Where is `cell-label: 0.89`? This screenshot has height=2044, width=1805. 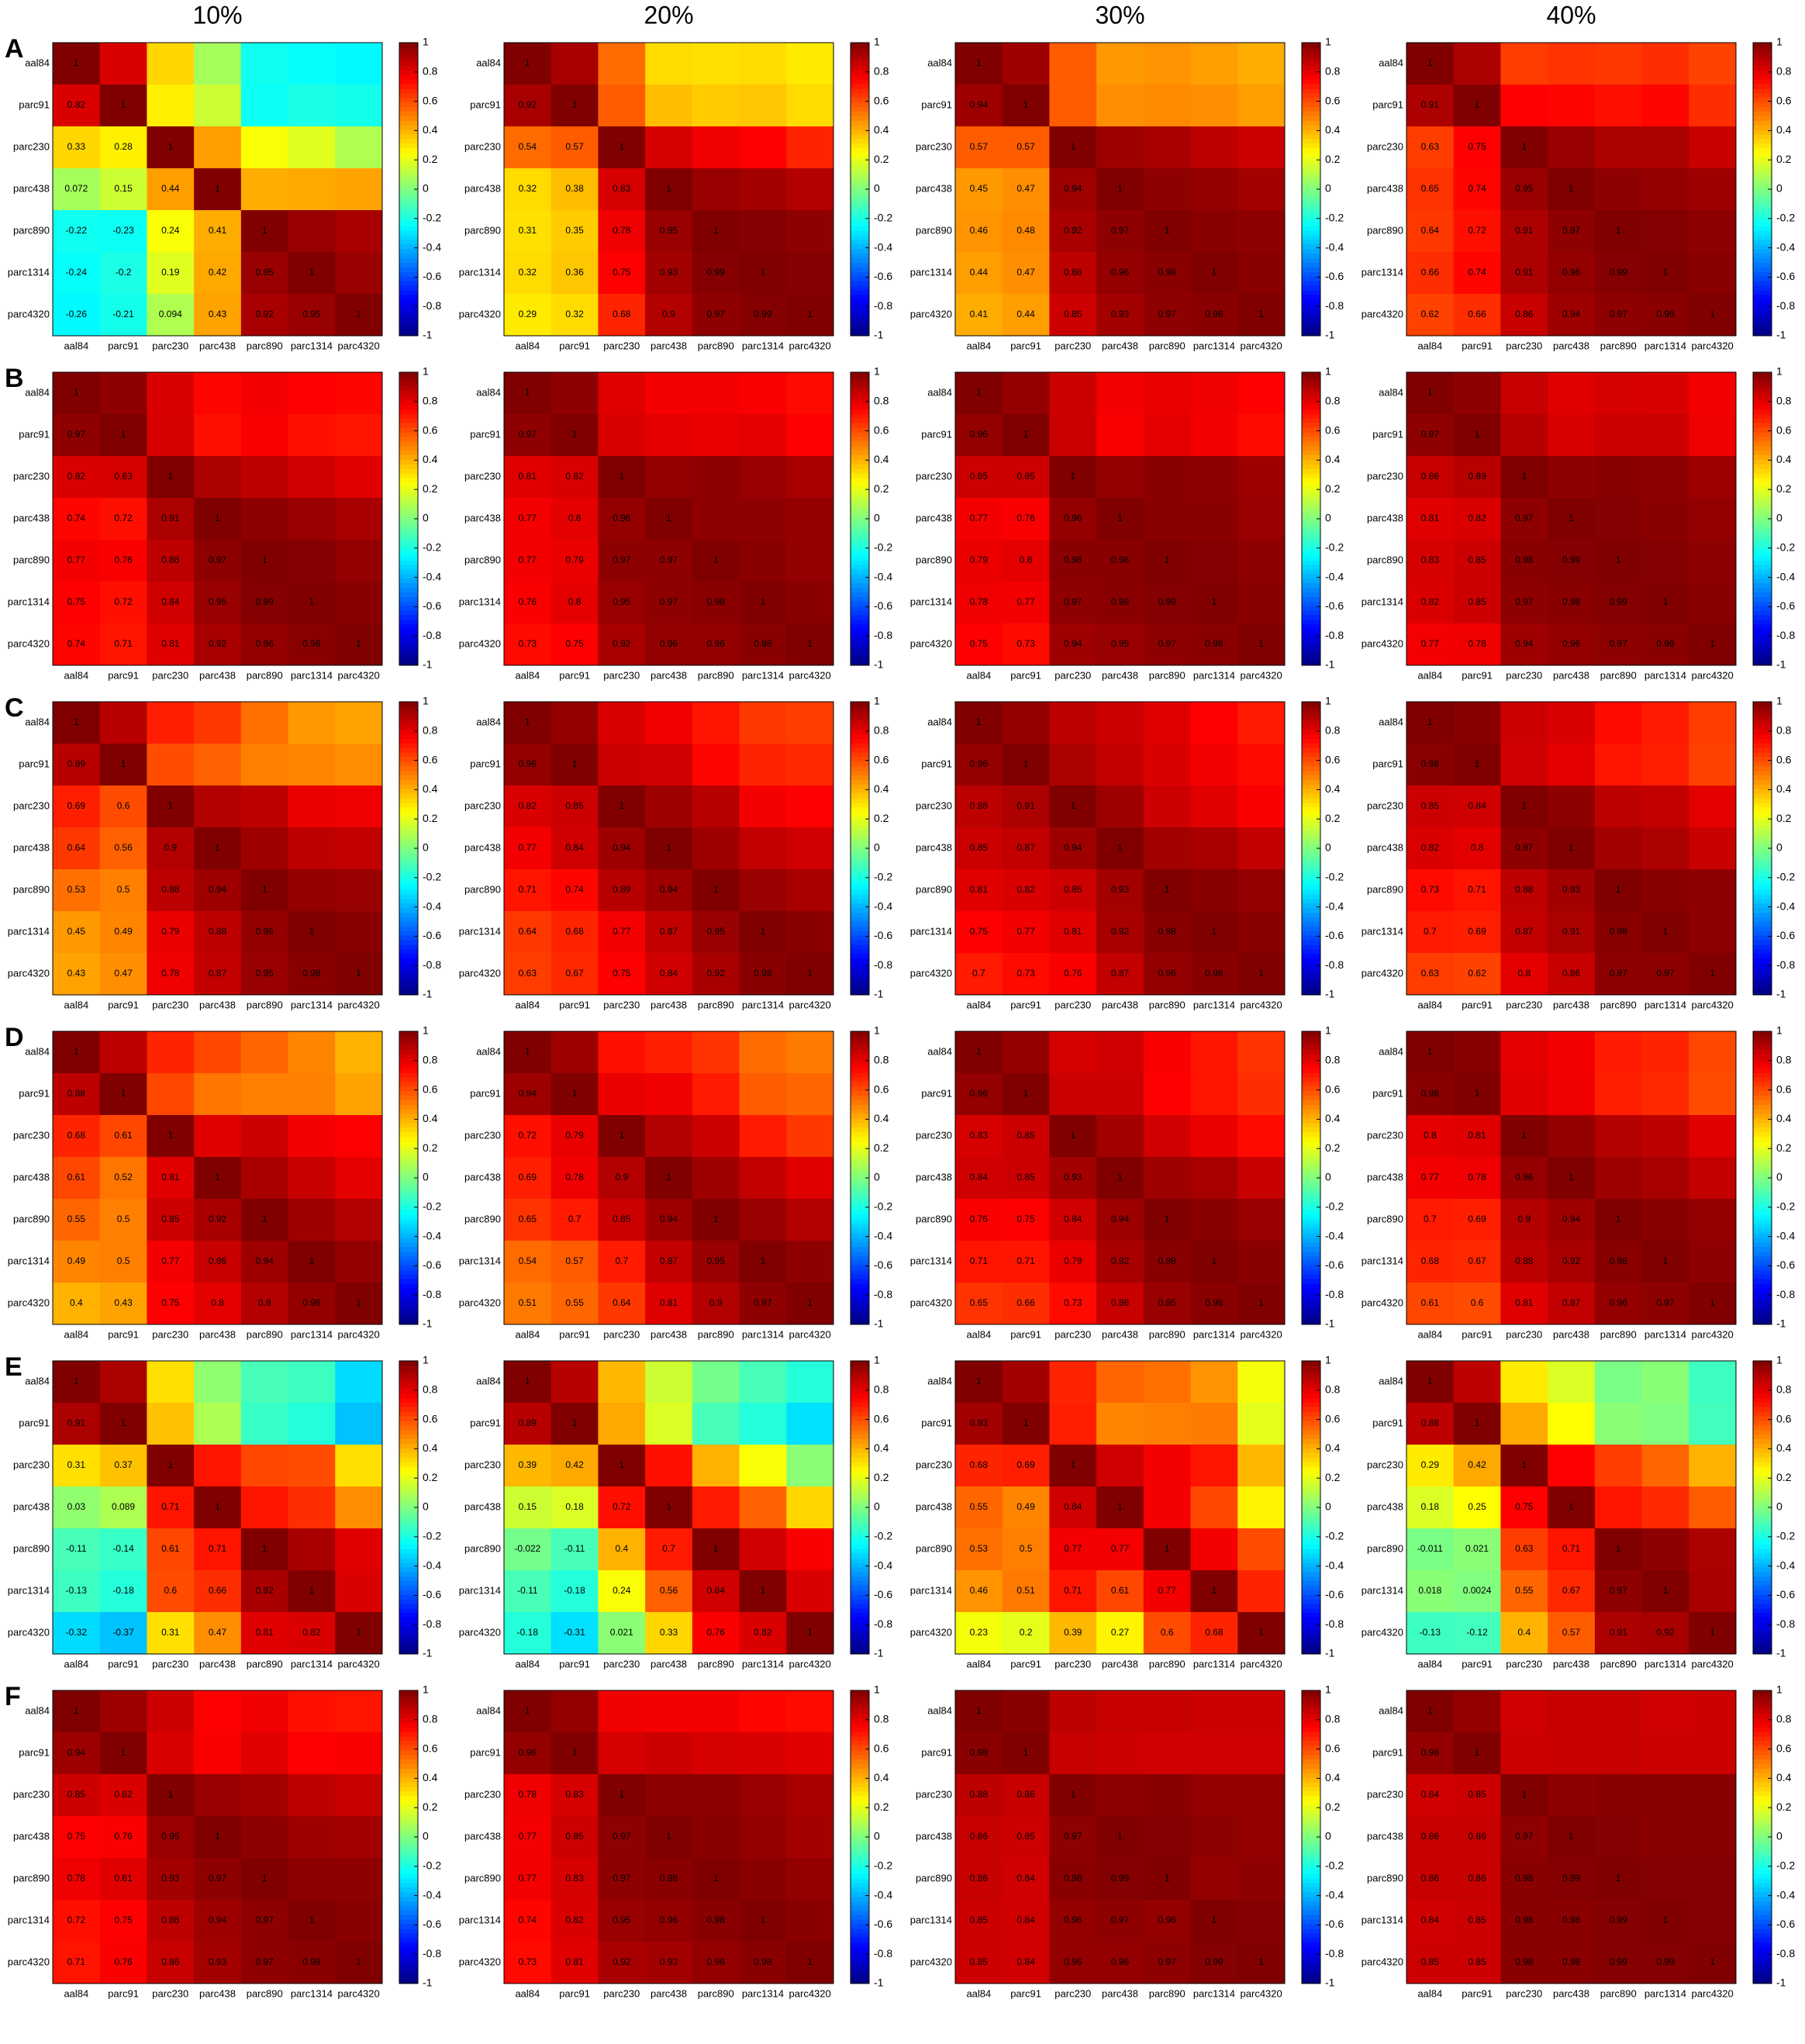
cell-label: 0.89 is located at coordinates (1477, 476).